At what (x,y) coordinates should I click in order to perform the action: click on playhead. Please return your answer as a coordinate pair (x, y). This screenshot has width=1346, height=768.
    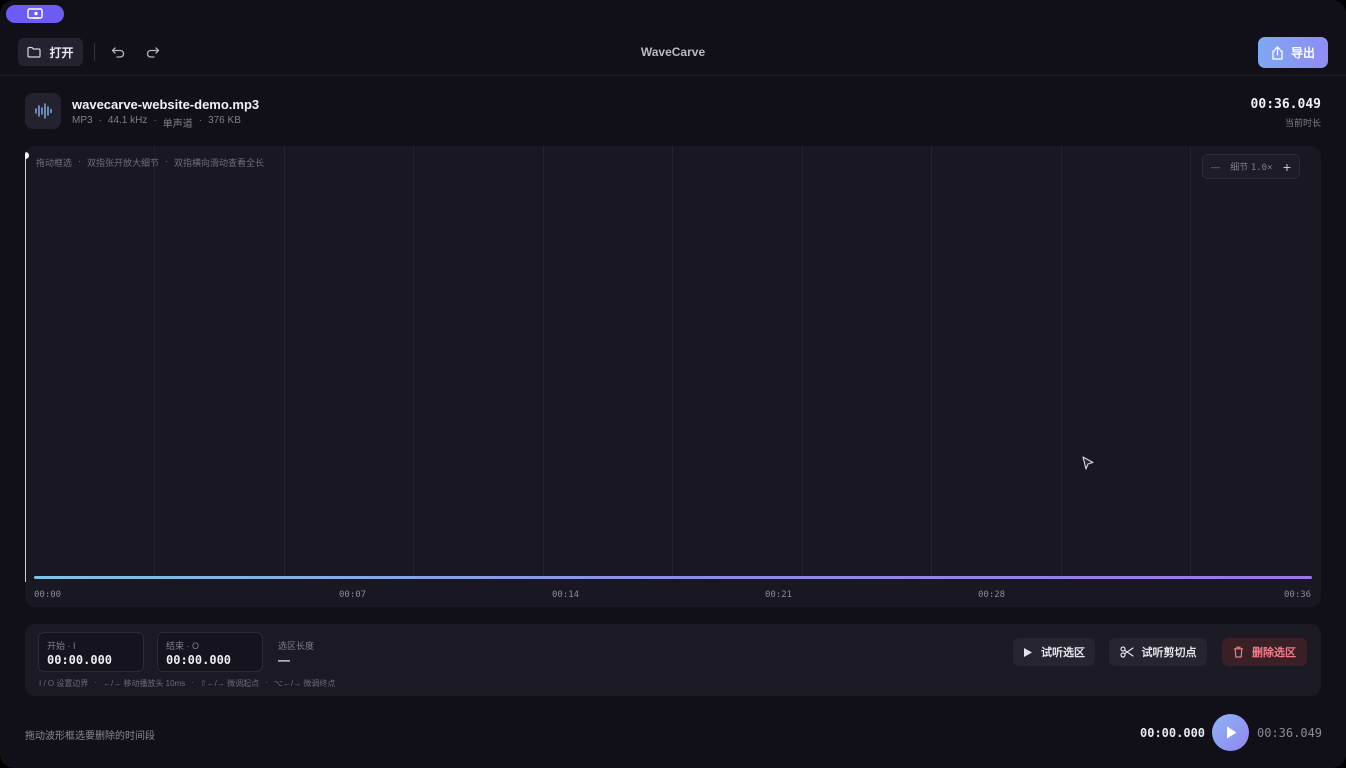
    Looking at the image, I should click on (27, 367).